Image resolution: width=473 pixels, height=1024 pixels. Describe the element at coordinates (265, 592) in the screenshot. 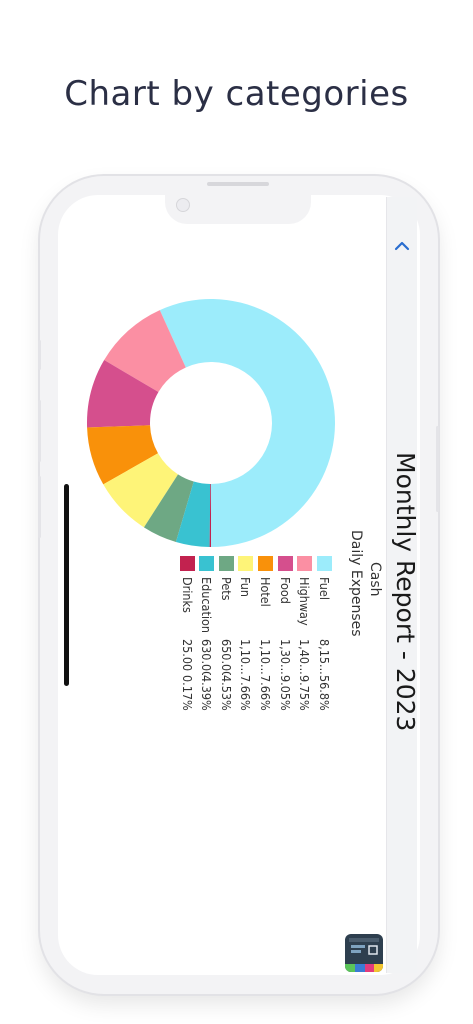

I see `legend-category-label: Hotel` at that location.